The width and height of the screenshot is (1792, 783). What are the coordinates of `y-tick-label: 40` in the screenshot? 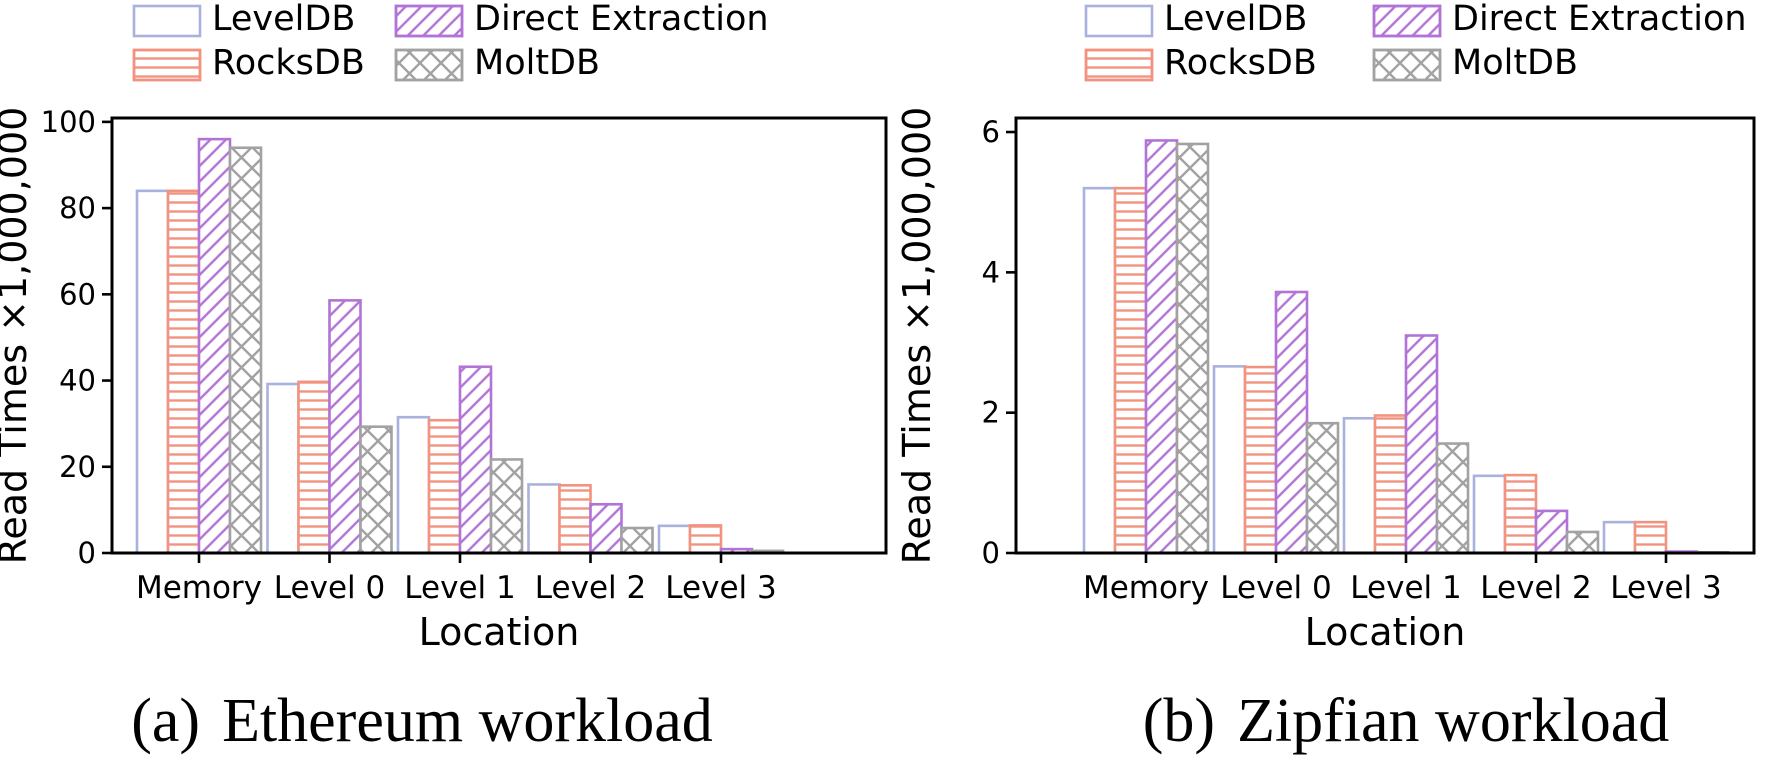 It's located at (77, 381).